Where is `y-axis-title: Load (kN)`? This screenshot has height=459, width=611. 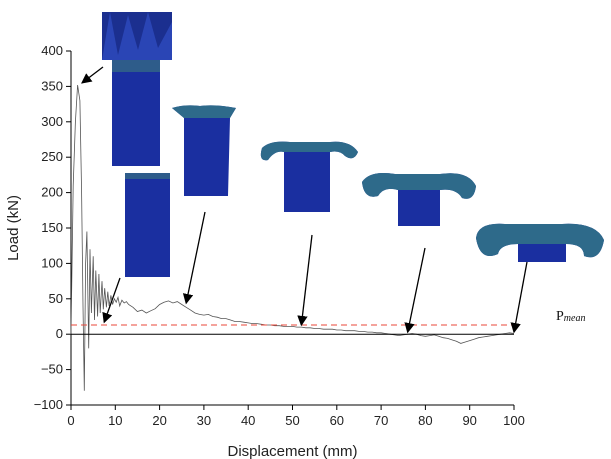 y-axis-title: Load (kN) is located at coordinates (13, 228).